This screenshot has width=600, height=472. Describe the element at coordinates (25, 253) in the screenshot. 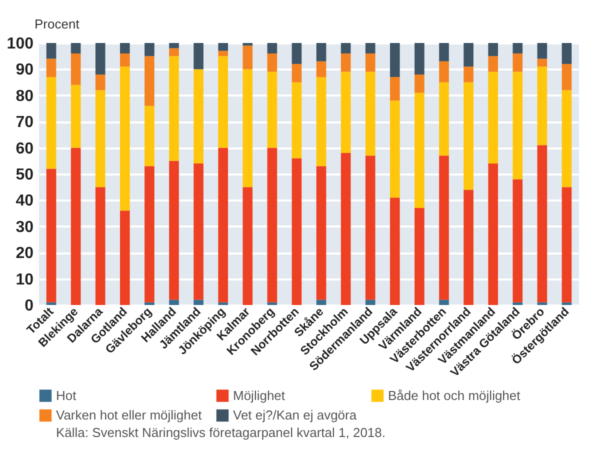

I see `y-tick-label: 20` at that location.